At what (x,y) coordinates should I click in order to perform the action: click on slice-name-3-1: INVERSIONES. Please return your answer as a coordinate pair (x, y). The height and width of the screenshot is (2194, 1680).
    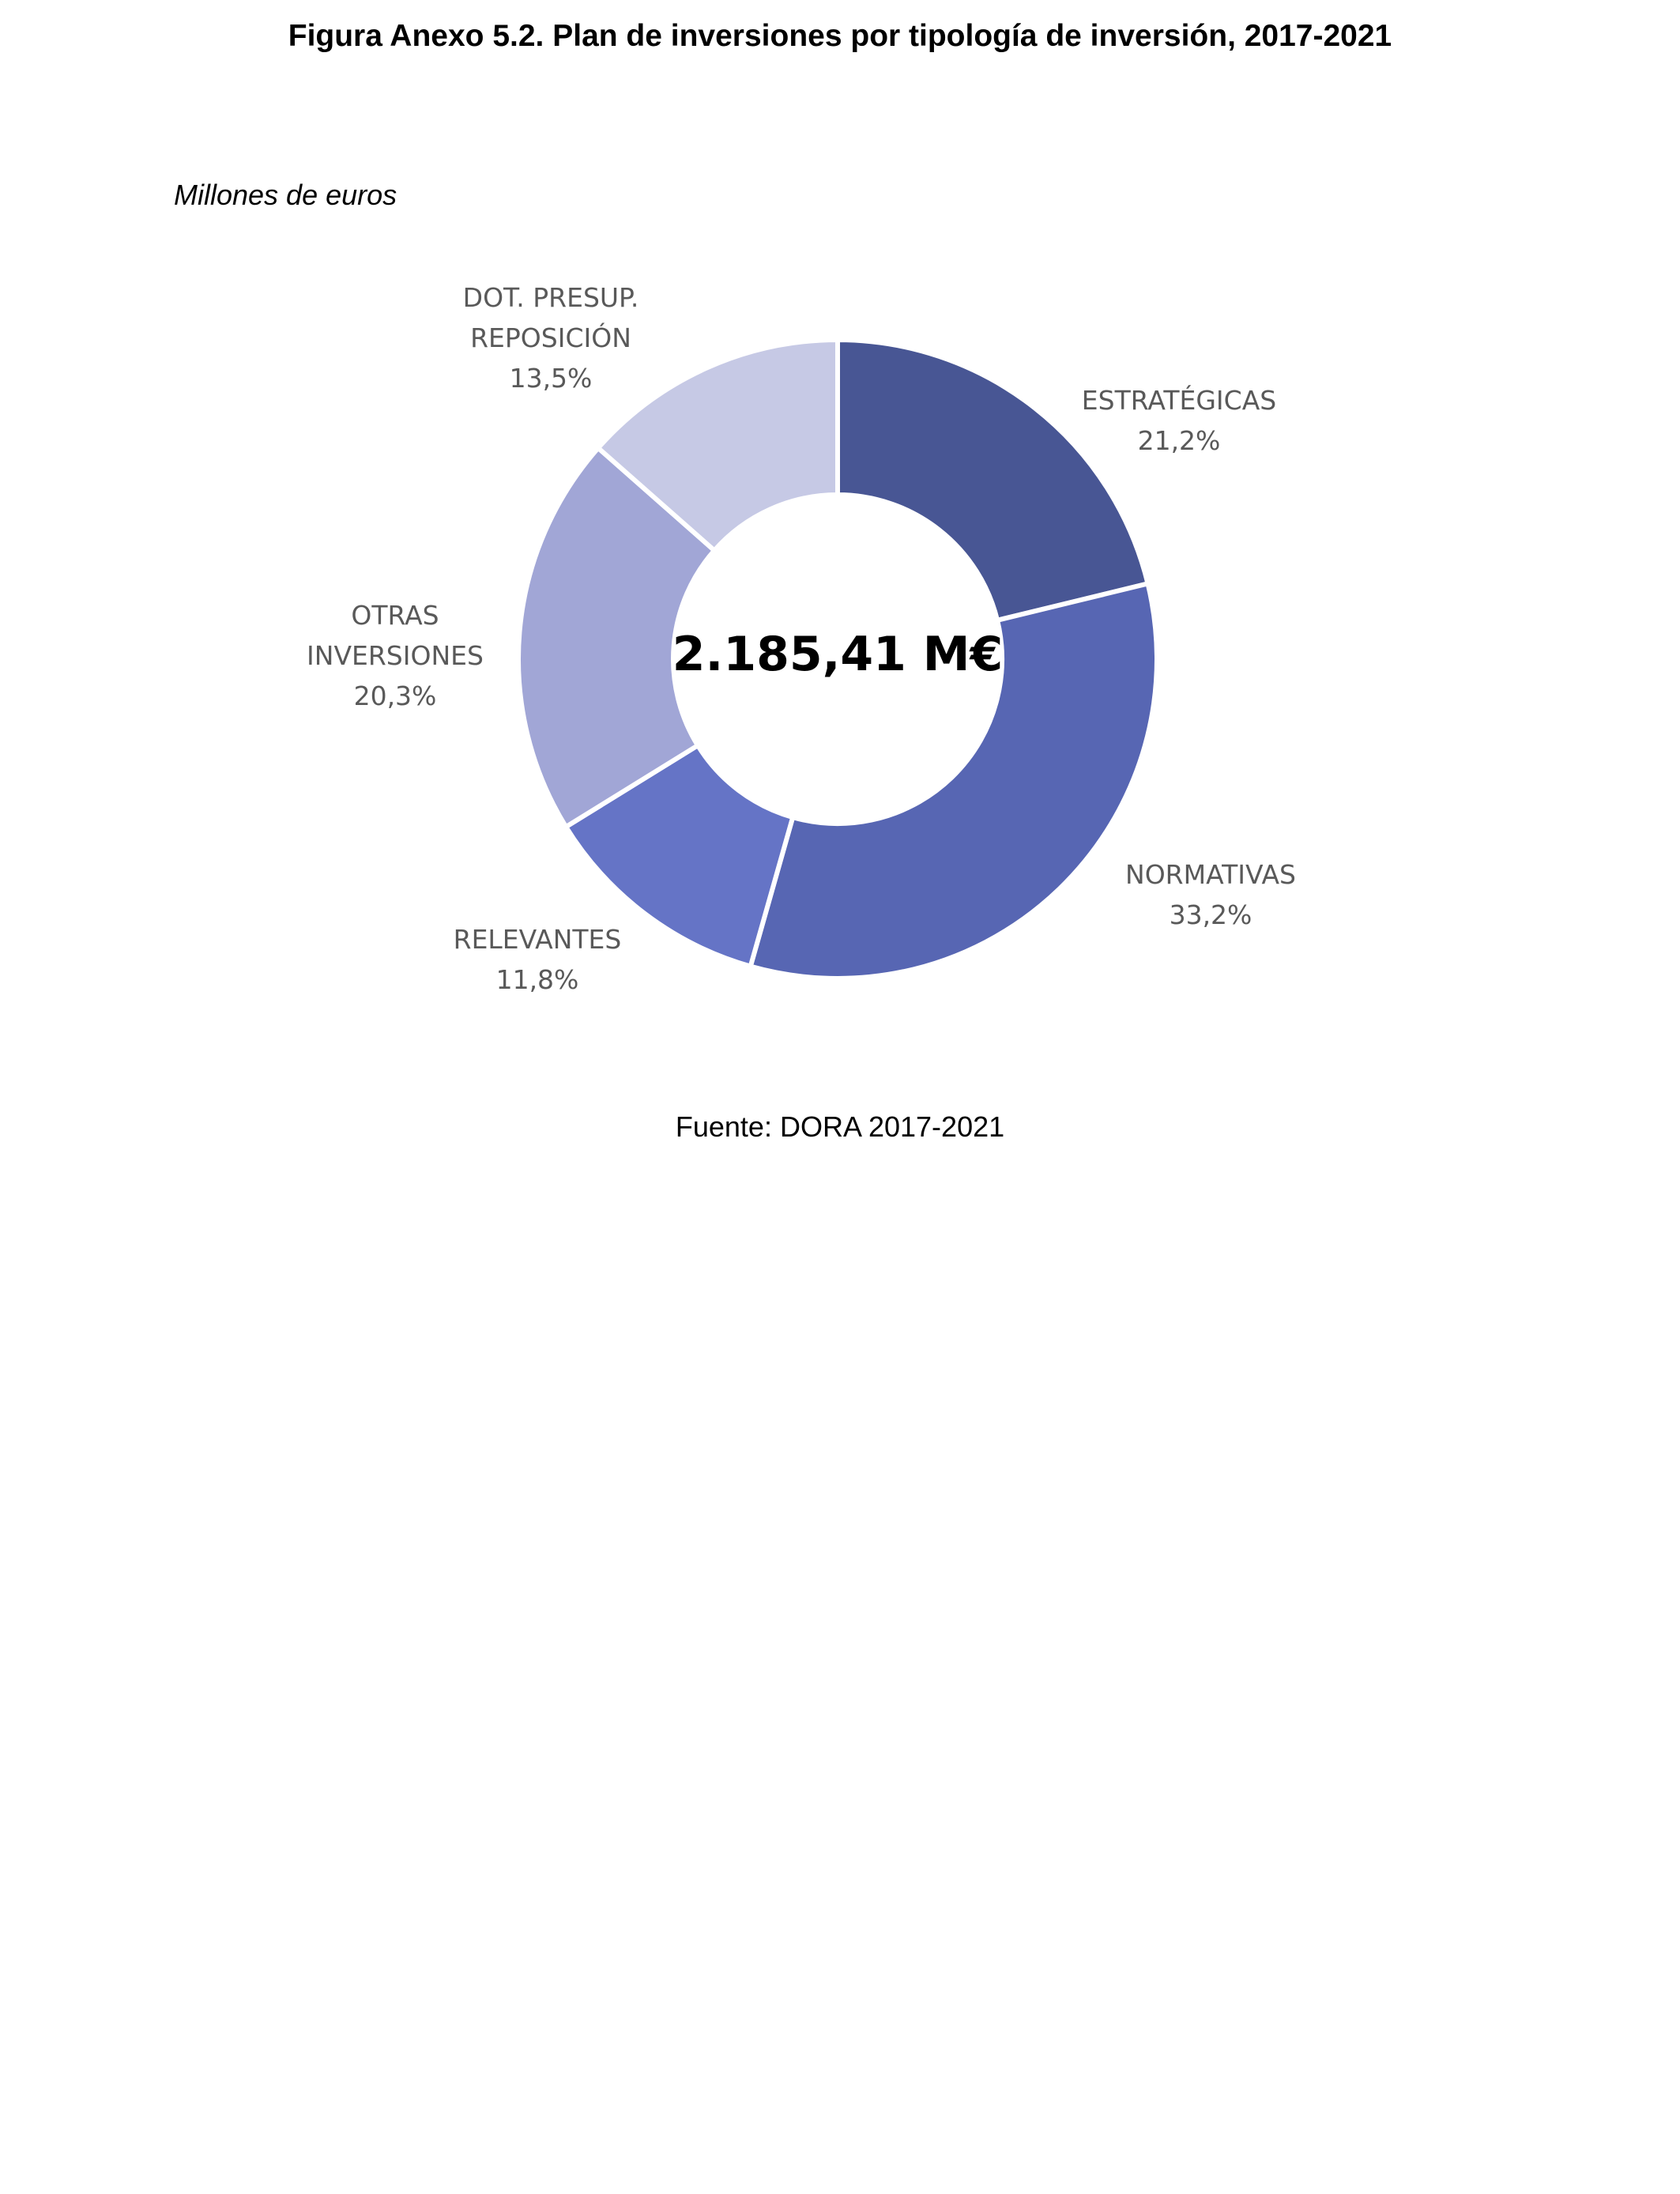
    Looking at the image, I should click on (395, 655).